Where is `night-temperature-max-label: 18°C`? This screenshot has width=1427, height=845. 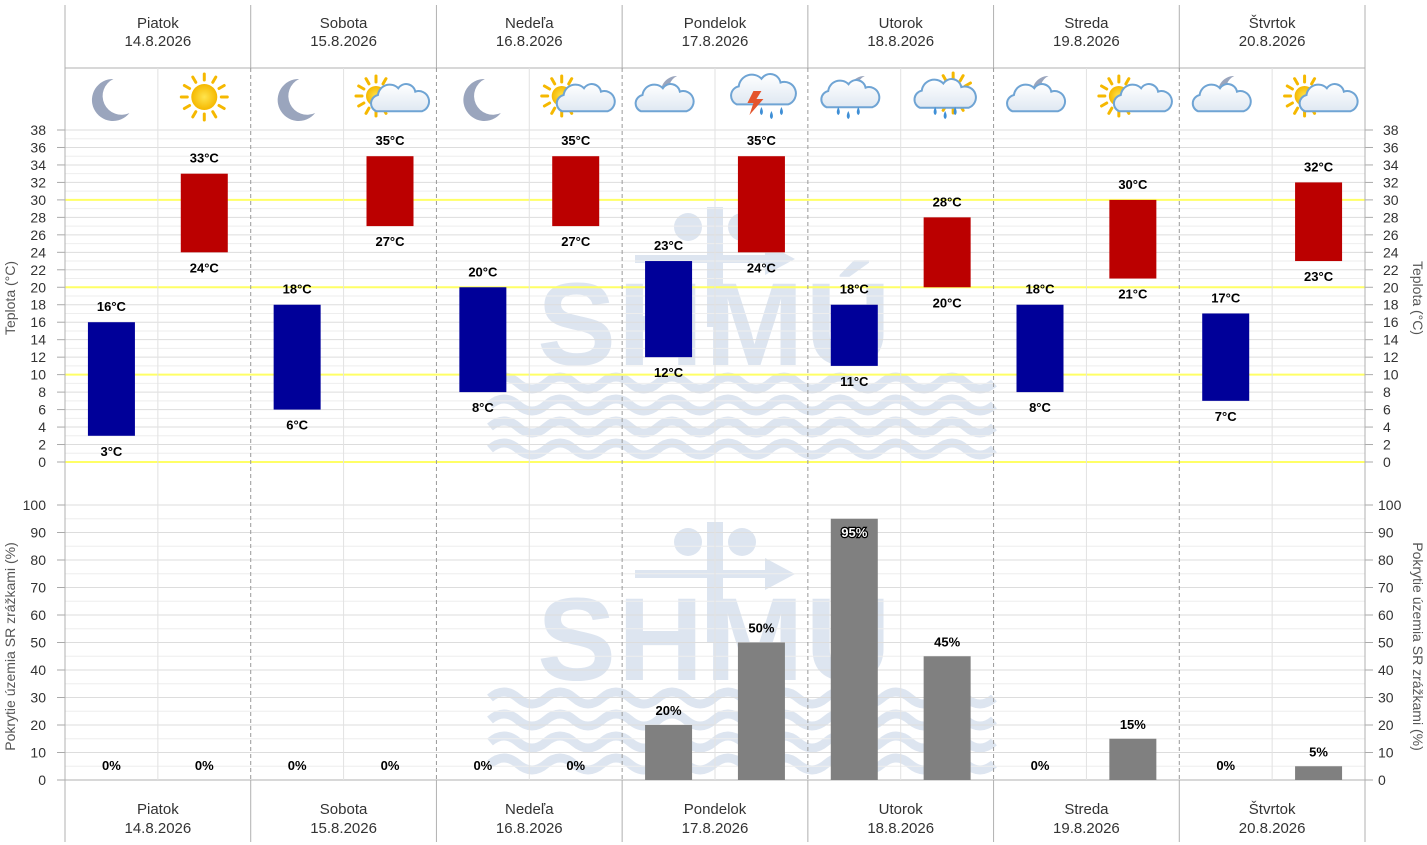
night-temperature-max-label: 18°C is located at coordinates (855, 289).